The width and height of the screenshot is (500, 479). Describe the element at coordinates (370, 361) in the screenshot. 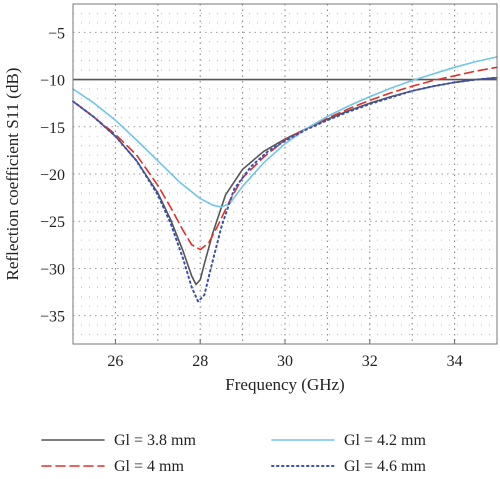

I see `x-tick-label: 32` at that location.